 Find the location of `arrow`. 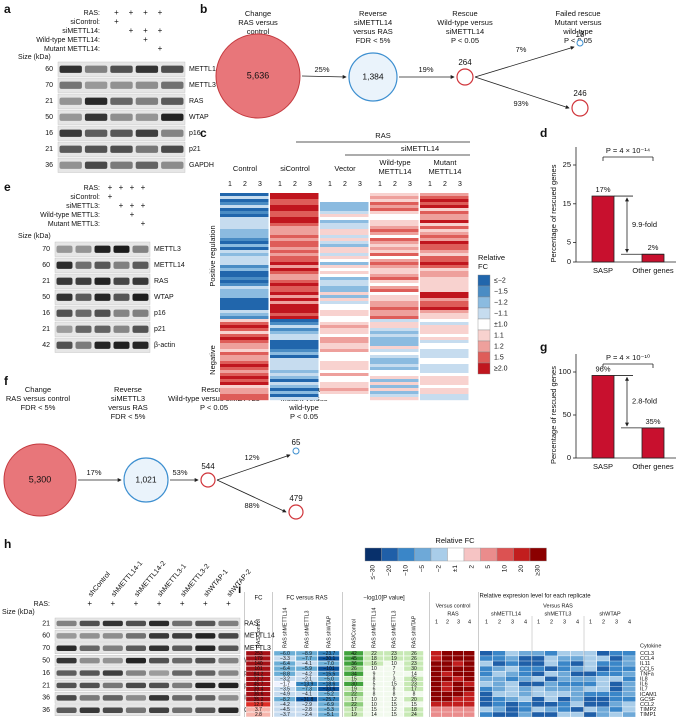

arrow is located at coordinates (522, 92).